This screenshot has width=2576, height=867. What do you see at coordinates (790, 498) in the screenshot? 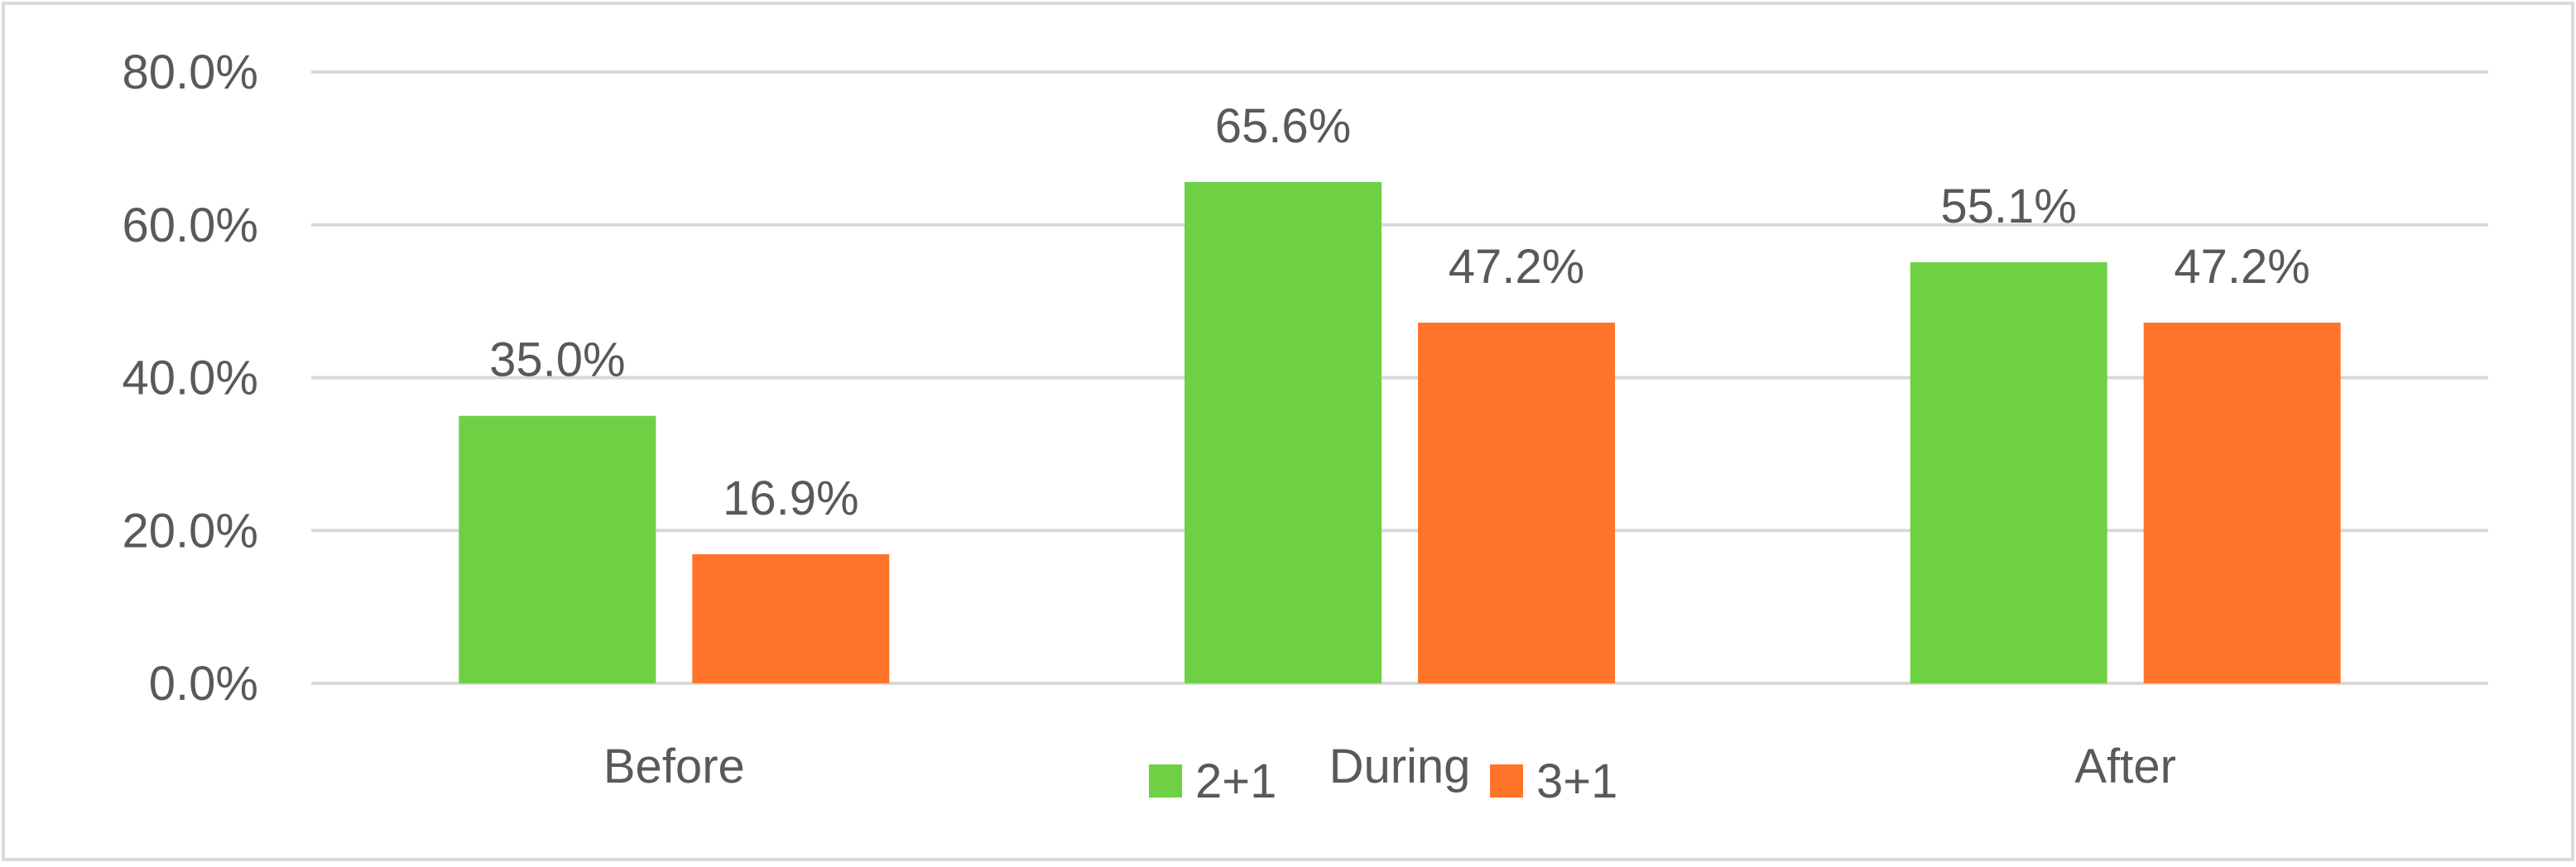
I see `data-label: 16.9%` at bounding box center [790, 498].